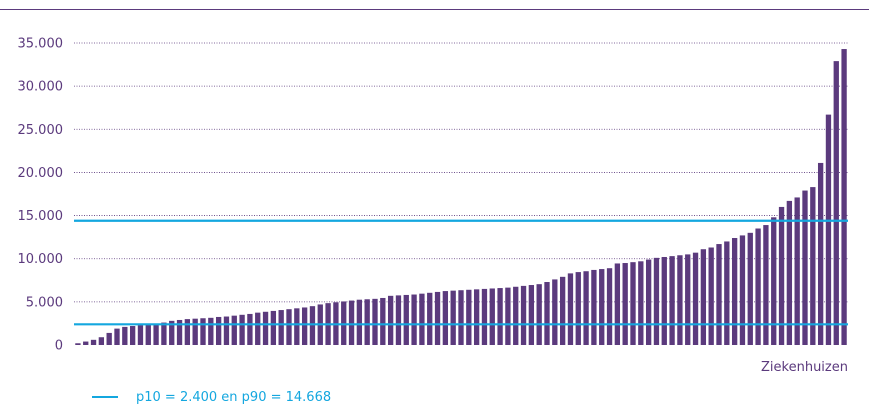 This screenshot has width=869, height=406. What do you see at coordinates (234, 397) in the screenshot?
I see `legend-label: p10 = 2.400 en p90 = 14.668` at bounding box center [234, 397].